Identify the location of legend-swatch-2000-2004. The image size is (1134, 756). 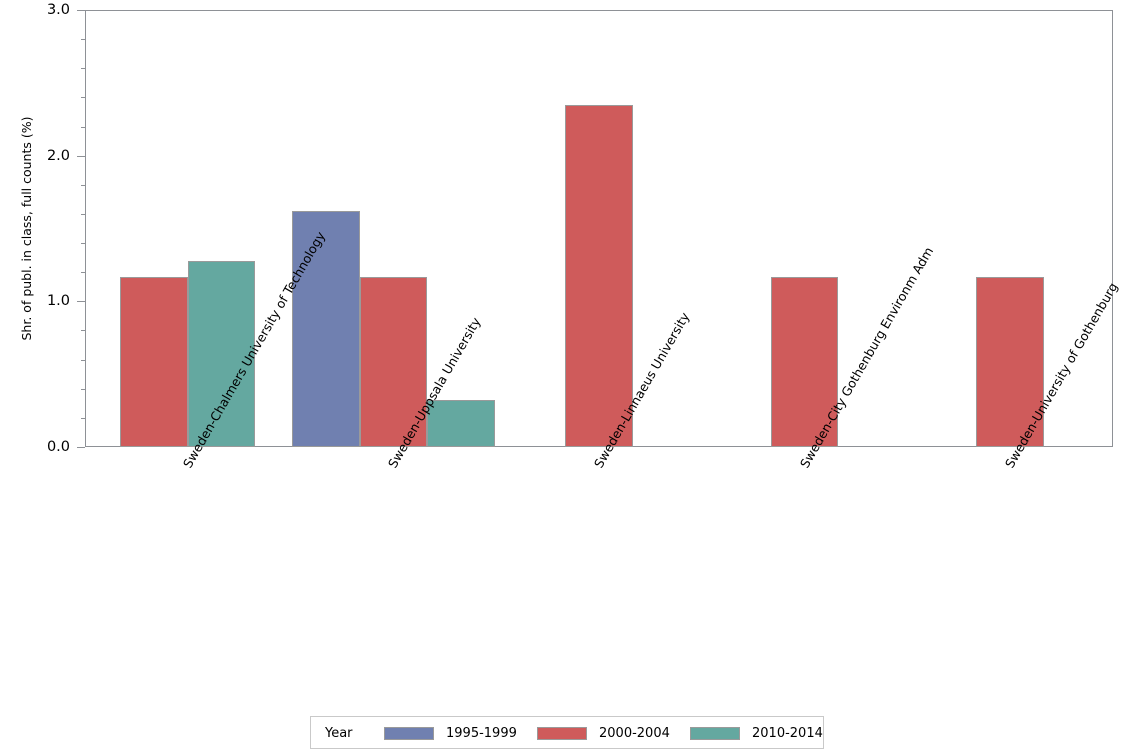
(562, 733).